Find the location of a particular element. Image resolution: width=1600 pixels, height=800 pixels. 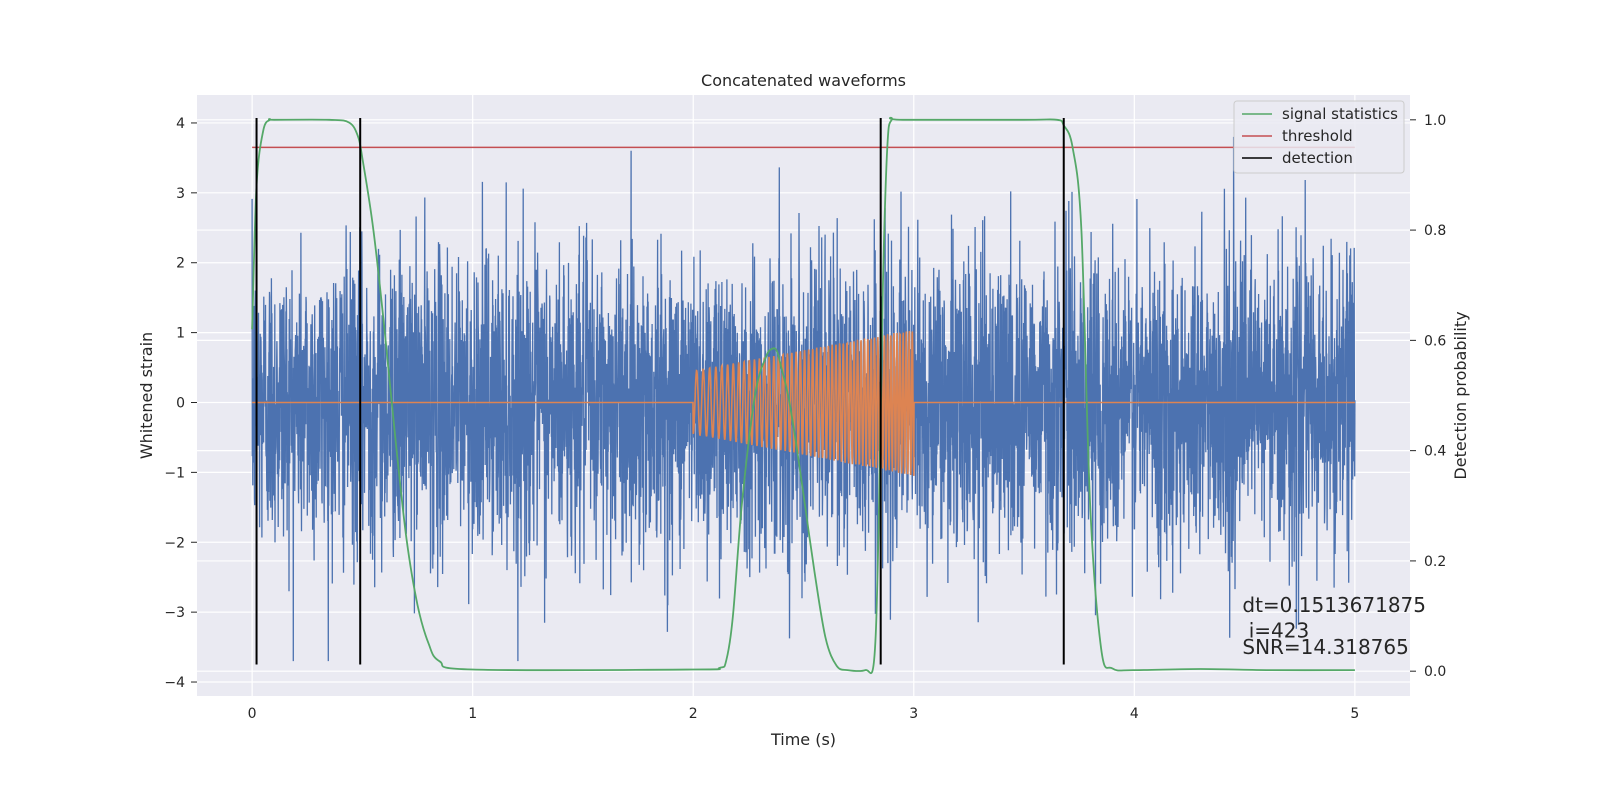

legend: signal statistics threshold detection is located at coordinates (1319, 137).